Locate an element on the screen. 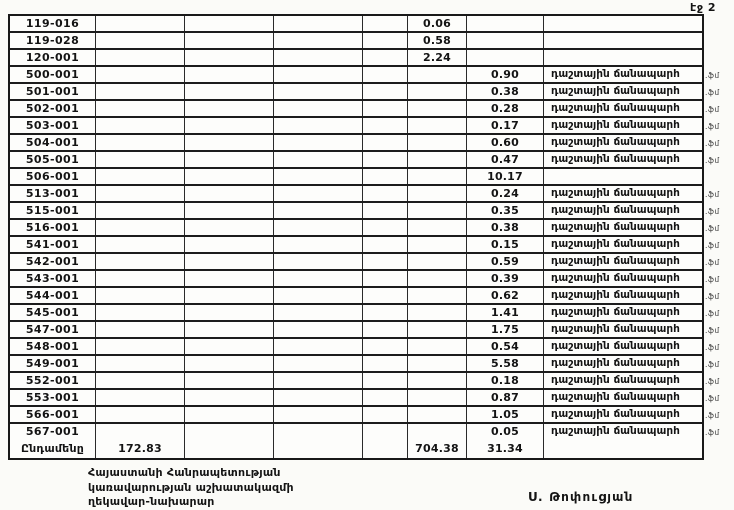 This screenshot has height=510, width=734. note-cell is located at coordinates (623, 57).